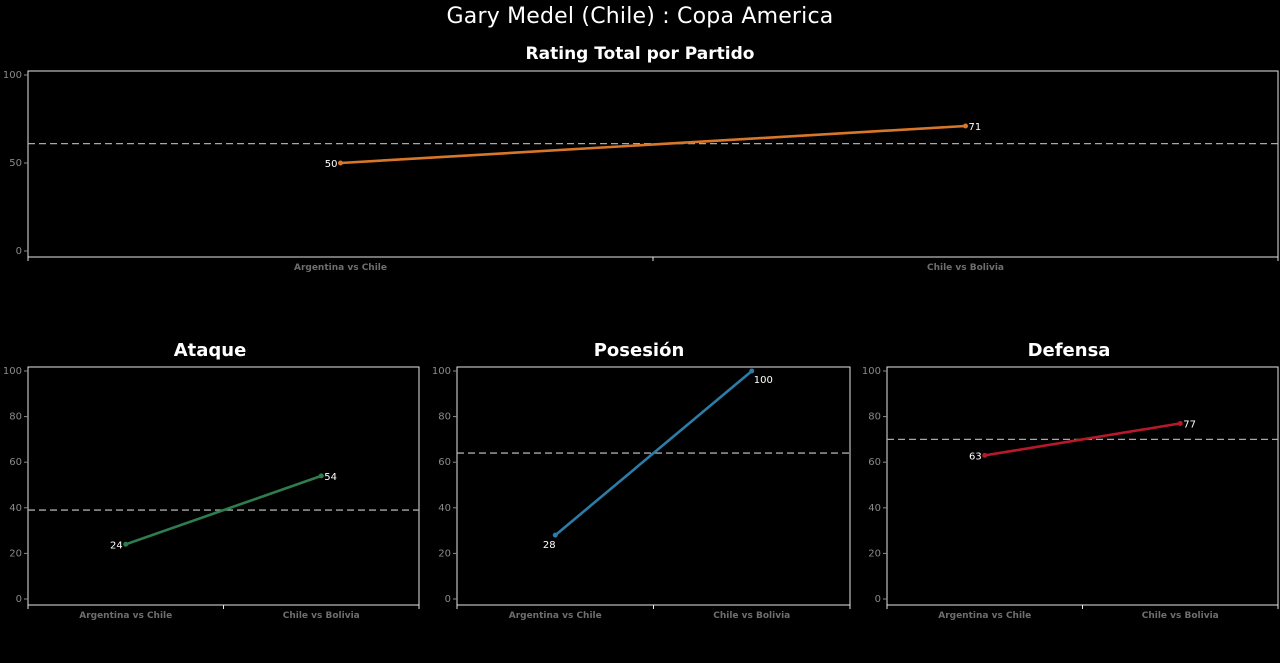 The height and width of the screenshot is (663, 1280). I want to click on posesion-data-label: 100, so click(763, 380).